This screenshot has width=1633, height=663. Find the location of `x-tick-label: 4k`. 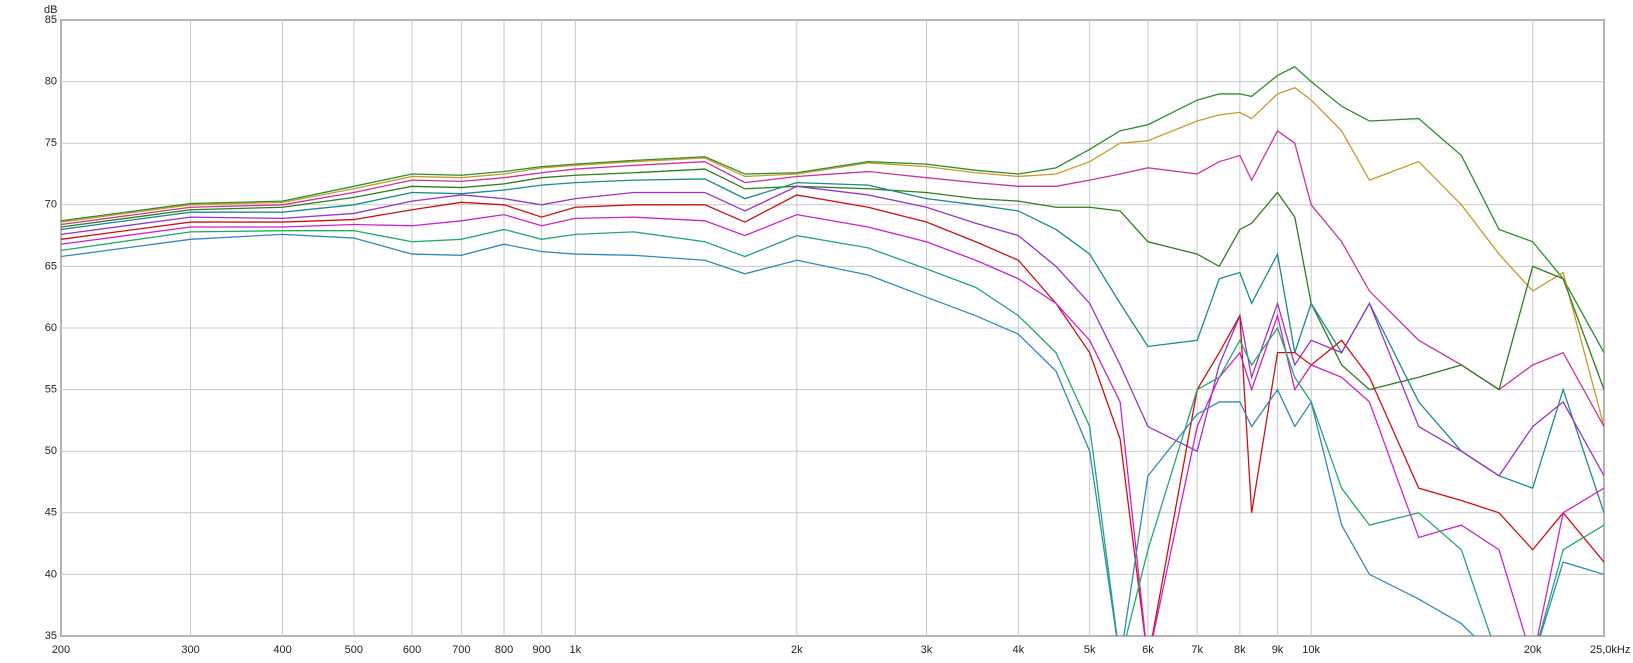

x-tick-label: 4k is located at coordinates (1019, 650).